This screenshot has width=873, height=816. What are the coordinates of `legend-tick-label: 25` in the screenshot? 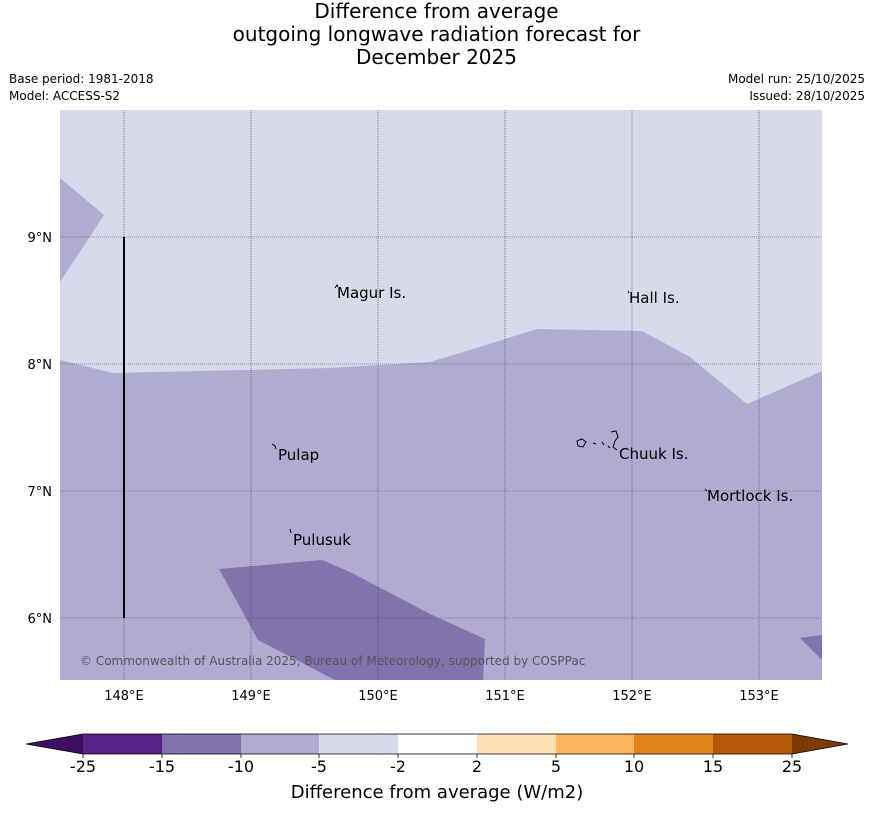 It's located at (792, 766).